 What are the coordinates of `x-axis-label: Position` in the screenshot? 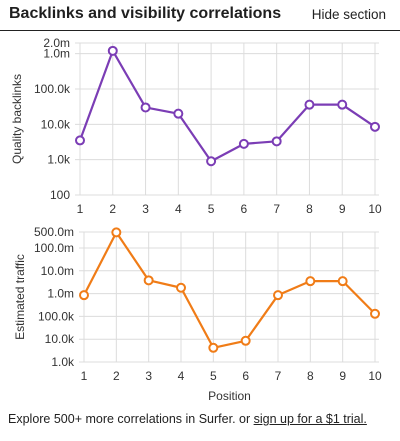 It's located at (229, 396).